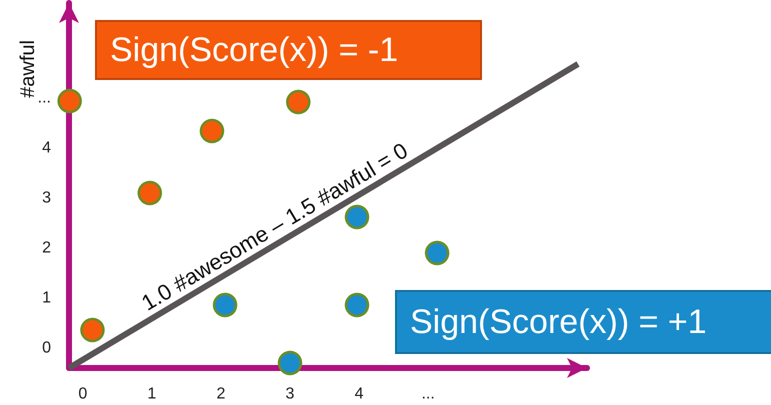 Image resolution: width=771 pixels, height=405 pixels. What do you see at coordinates (47, 248) in the screenshot?
I see `y-tick-label: 2` at bounding box center [47, 248].